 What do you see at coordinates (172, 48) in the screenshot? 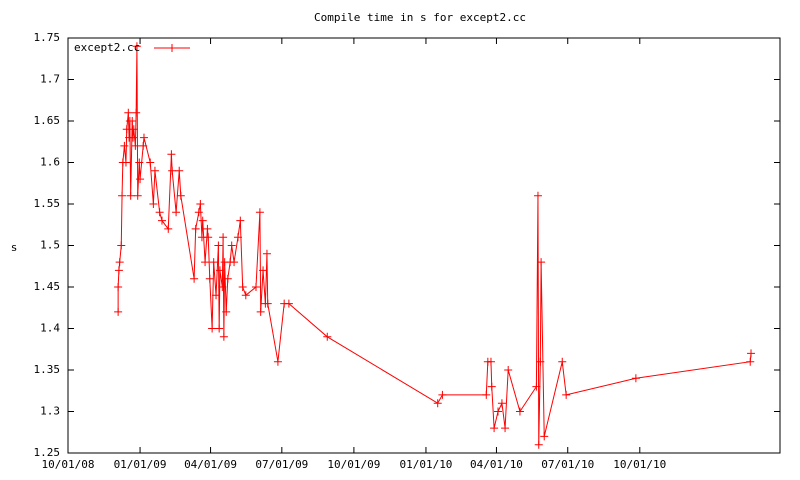
I see `legend-swatch` at bounding box center [172, 48].